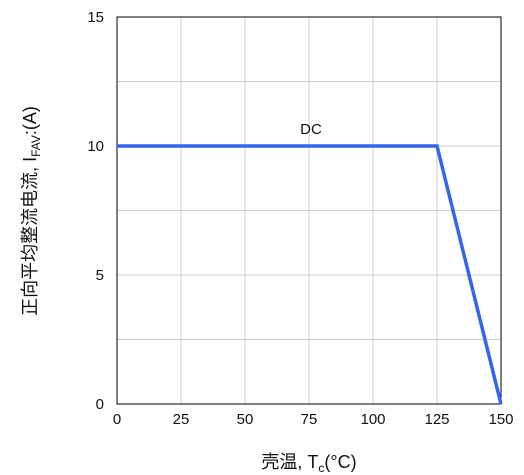 The height and width of the screenshot is (475, 524). I want to click on x-tick-labels: 0 25 50 75 100 125 150, so click(313, 419).